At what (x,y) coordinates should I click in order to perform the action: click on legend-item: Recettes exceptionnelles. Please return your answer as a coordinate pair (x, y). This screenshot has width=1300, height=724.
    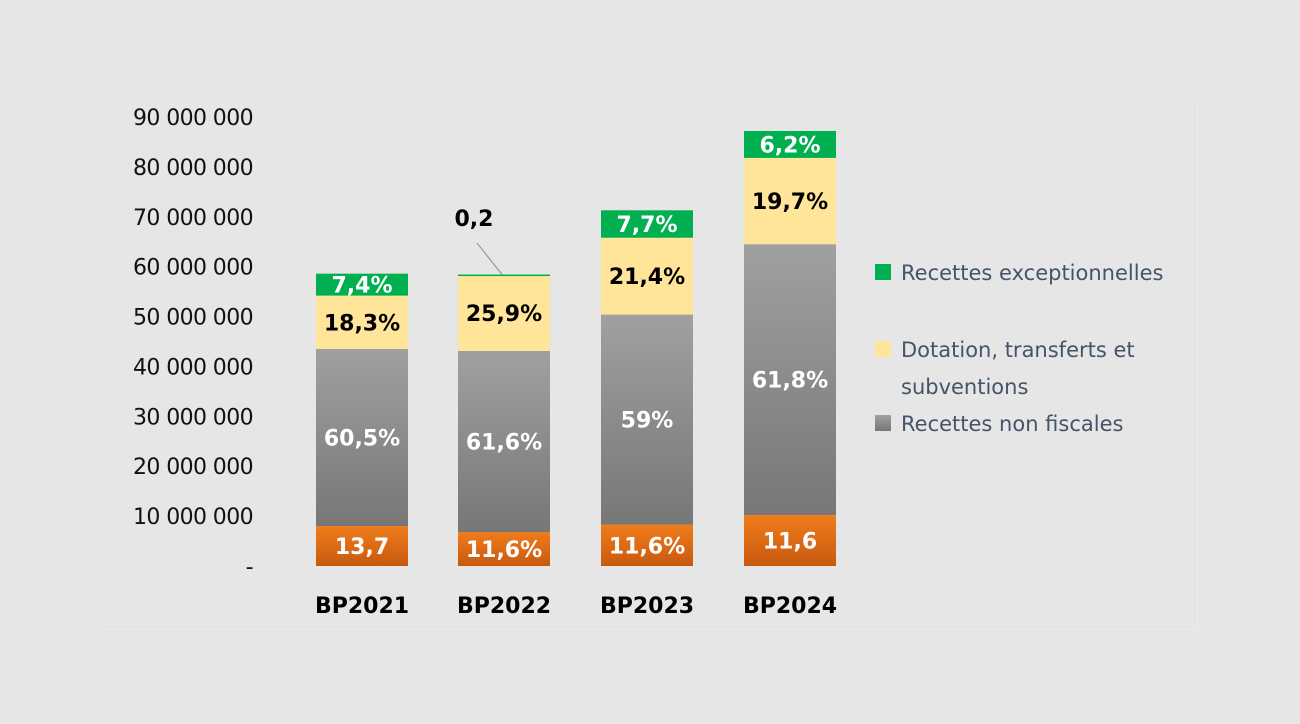
    Looking at the image, I should click on (1019, 273).